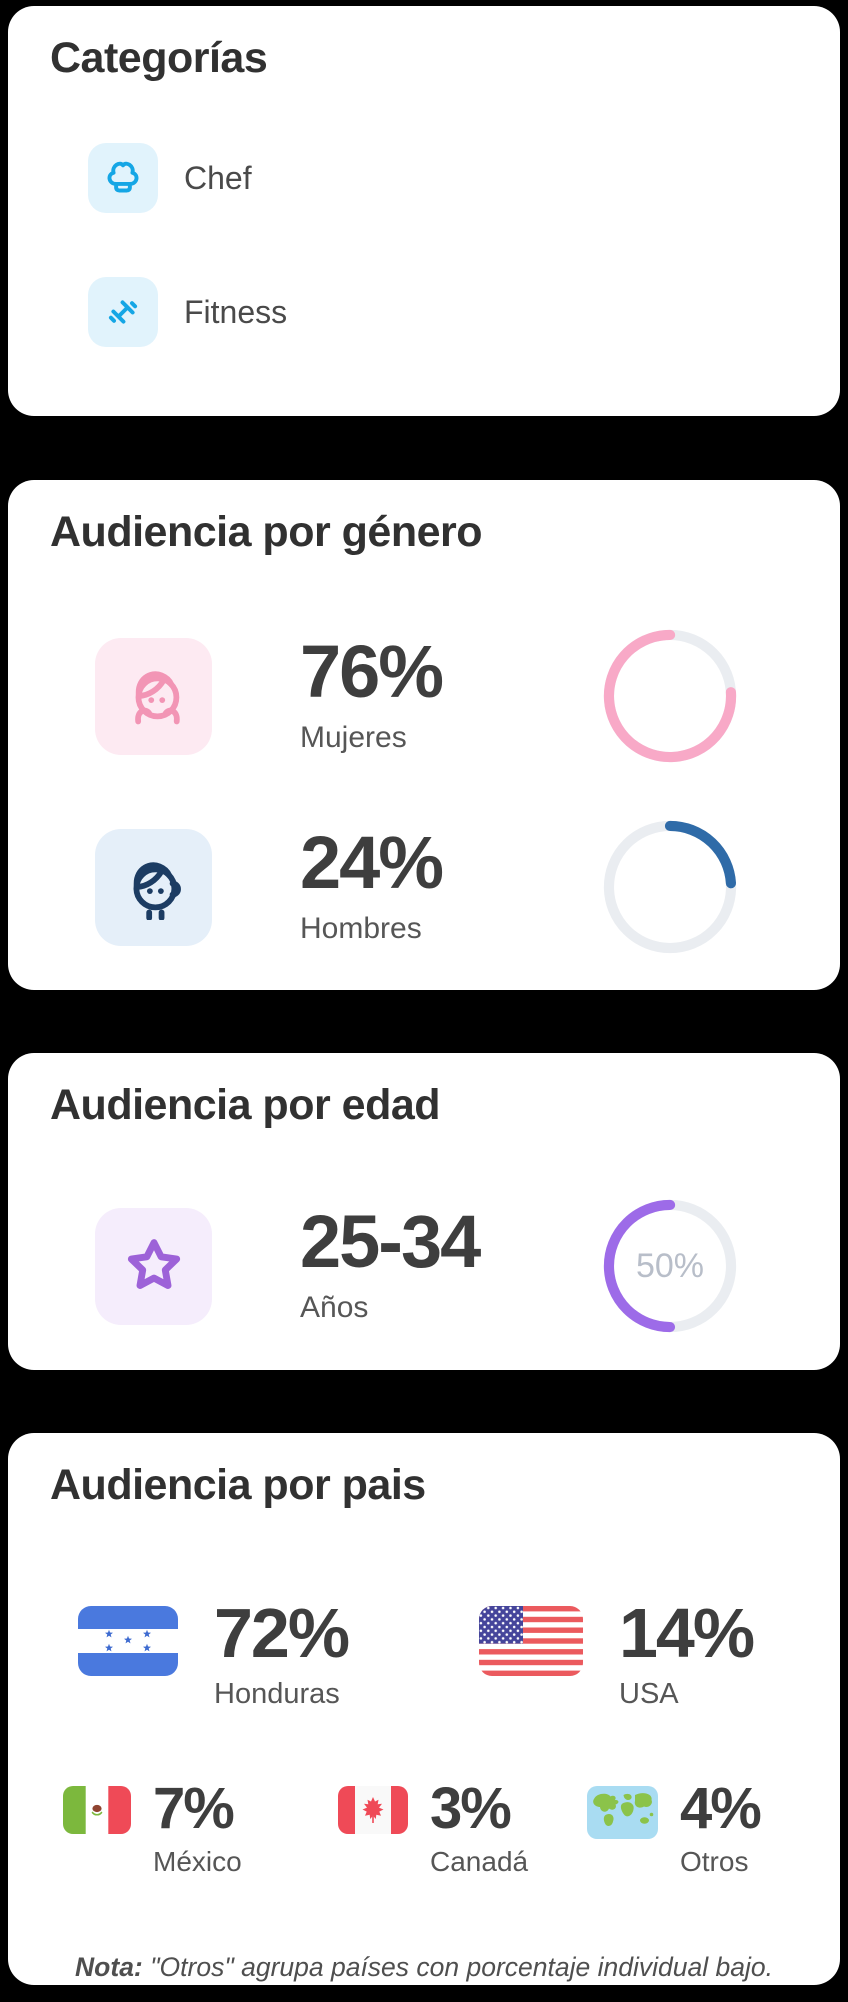  What do you see at coordinates (714, 1861) in the screenshot?
I see `otros-label: Otros` at bounding box center [714, 1861].